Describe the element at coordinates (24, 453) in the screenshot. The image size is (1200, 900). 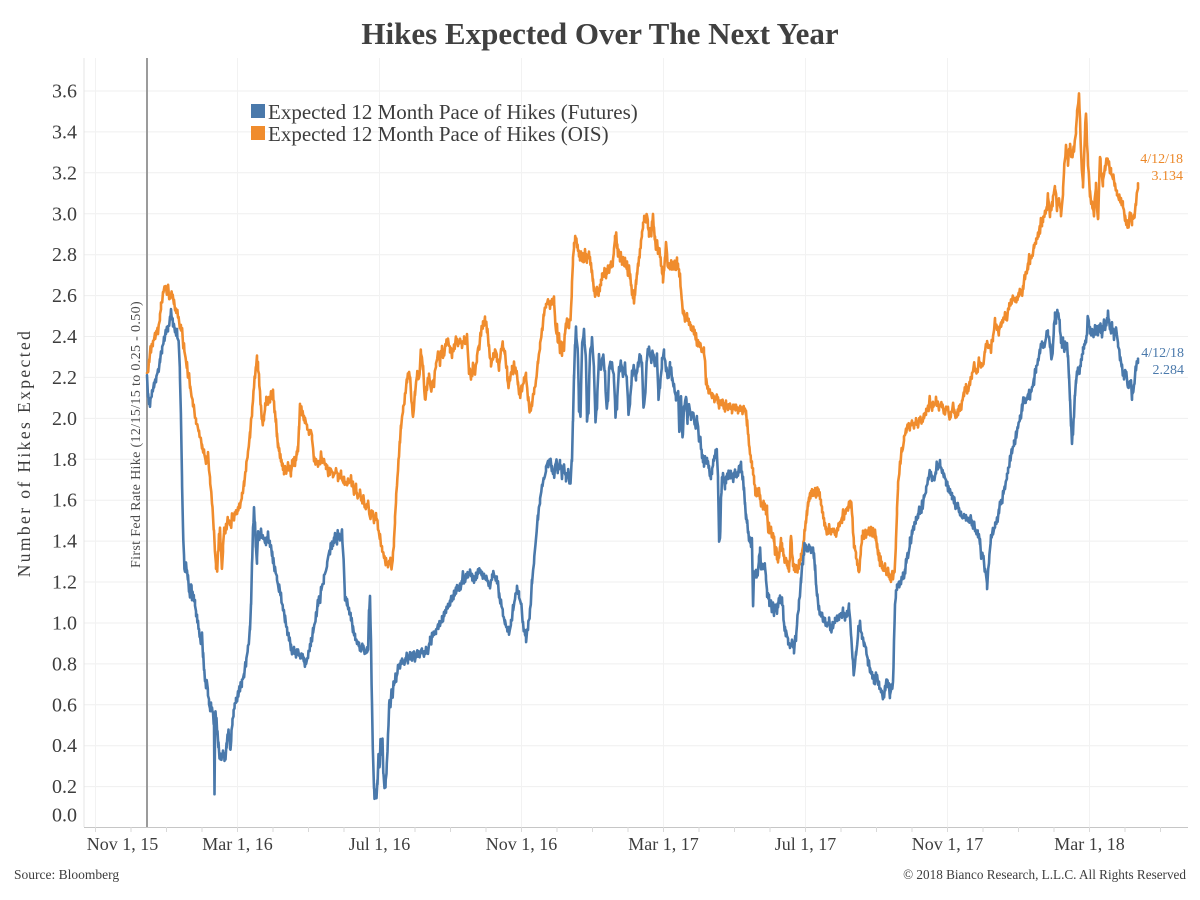
I see `svg-text: Number of Hikes Expected` at that location.